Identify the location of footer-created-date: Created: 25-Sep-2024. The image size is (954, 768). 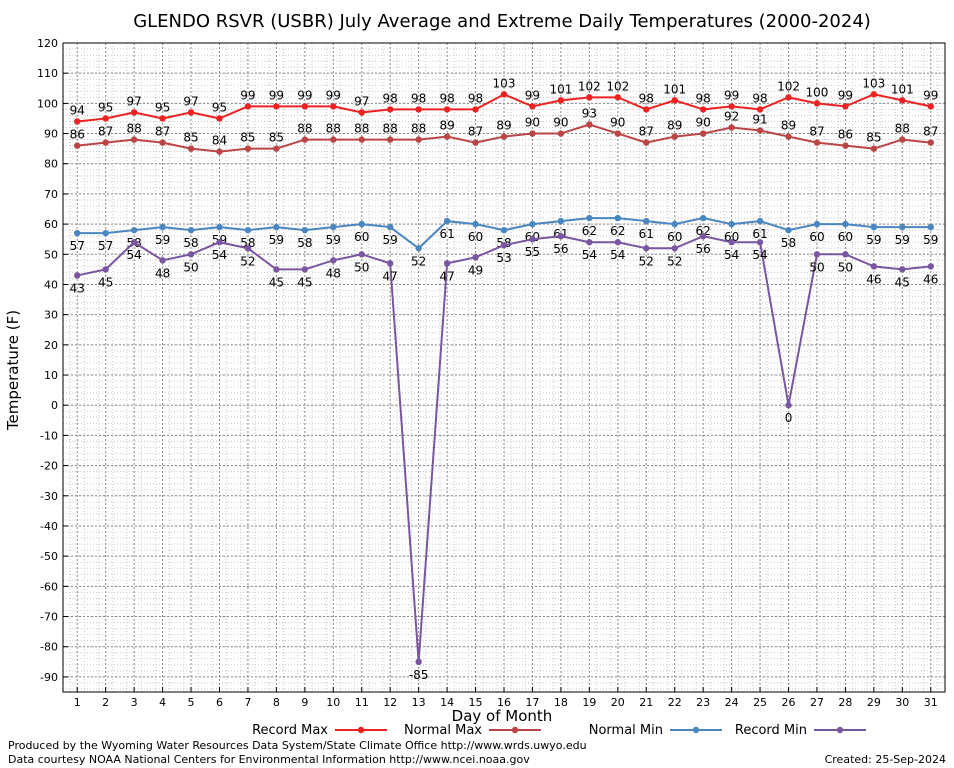
(885, 759).